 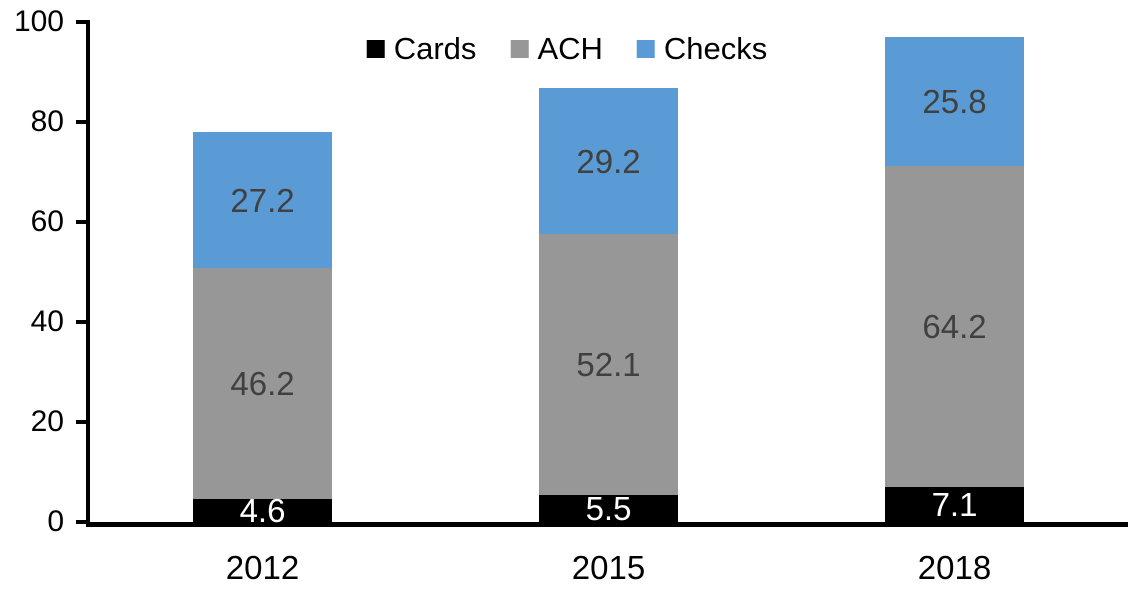 What do you see at coordinates (262, 567) in the screenshot?
I see `x-tick-label: 2012` at bounding box center [262, 567].